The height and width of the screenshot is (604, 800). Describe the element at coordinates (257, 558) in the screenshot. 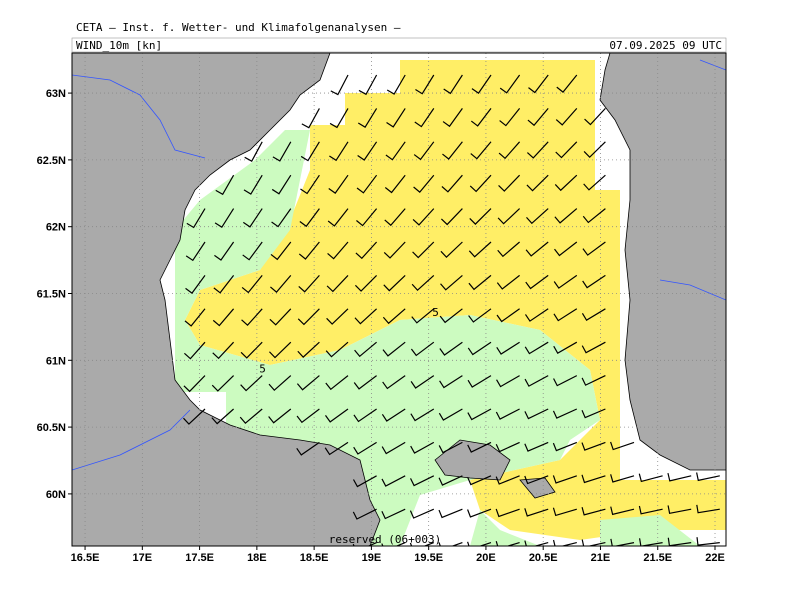

I see `x-tick-label: 18E` at that location.